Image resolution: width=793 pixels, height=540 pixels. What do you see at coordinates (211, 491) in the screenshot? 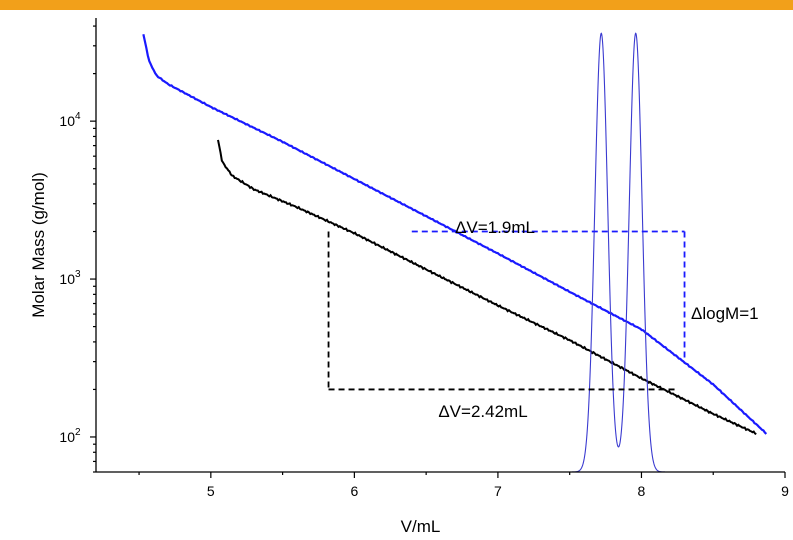
I see `x-tick-label: 5` at bounding box center [211, 491].